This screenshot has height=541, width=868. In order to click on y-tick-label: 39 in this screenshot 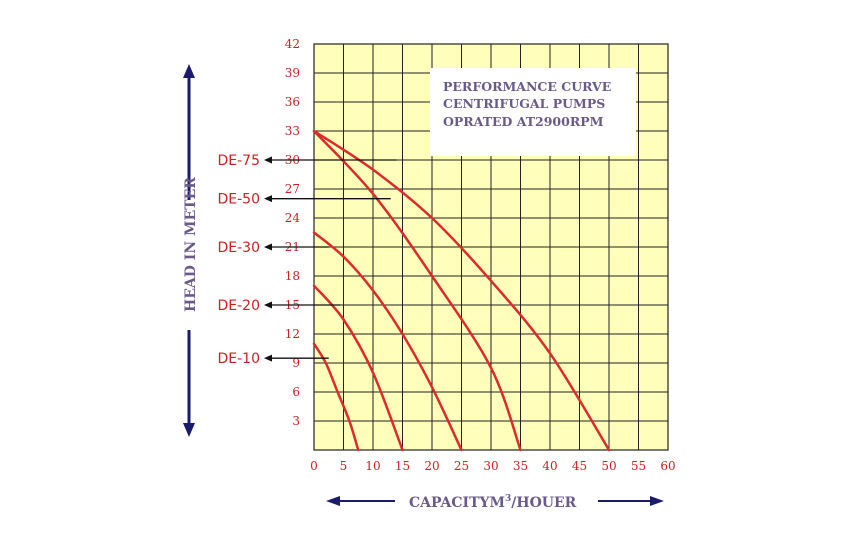, I will do `click(292, 73)`.